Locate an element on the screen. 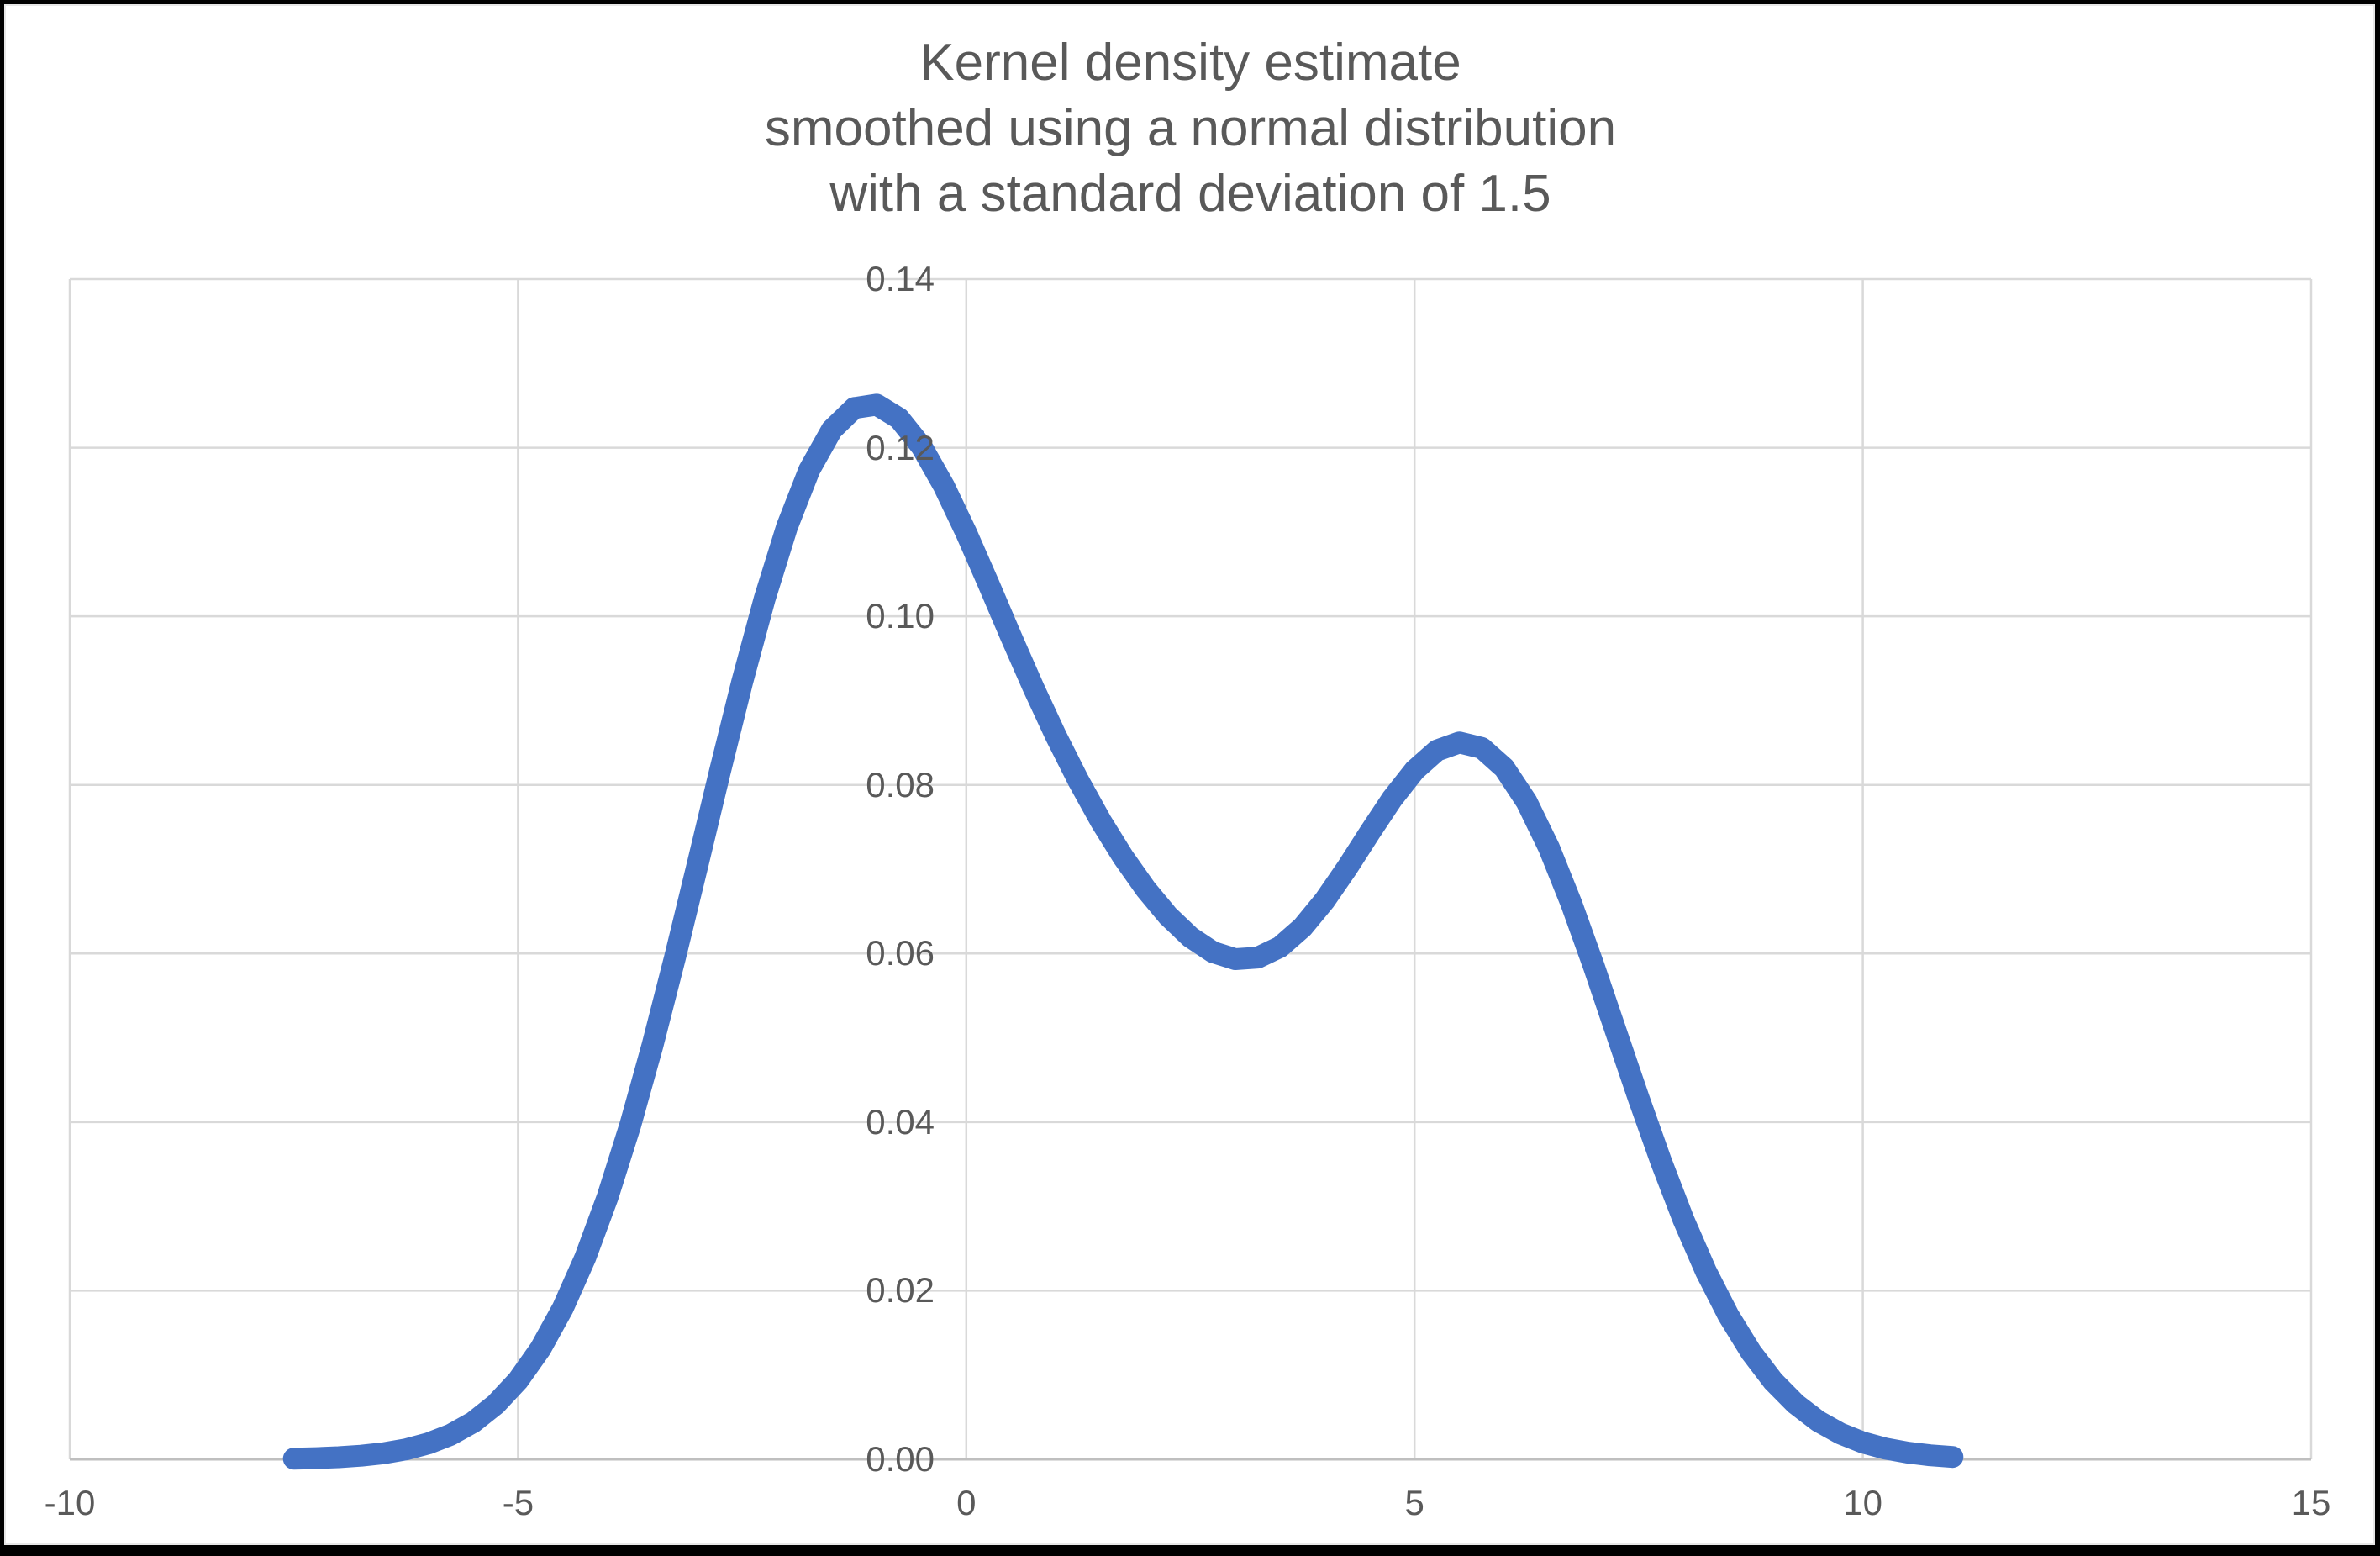 The width and height of the screenshot is (2380, 1556). chart-title-line-3: with a standard deviation of 1.5 is located at coordinates (1190, 194).